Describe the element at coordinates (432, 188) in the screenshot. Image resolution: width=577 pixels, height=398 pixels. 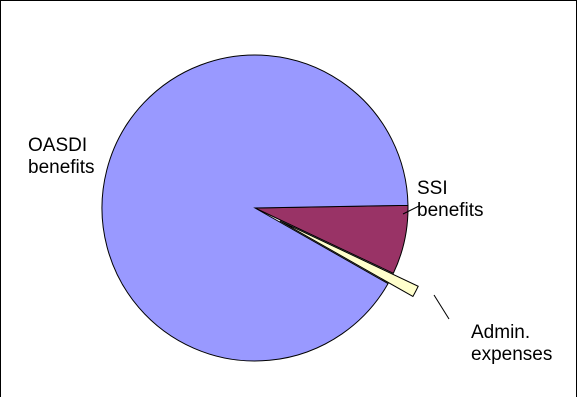
I see `slice-label-line: SSI` at that location.